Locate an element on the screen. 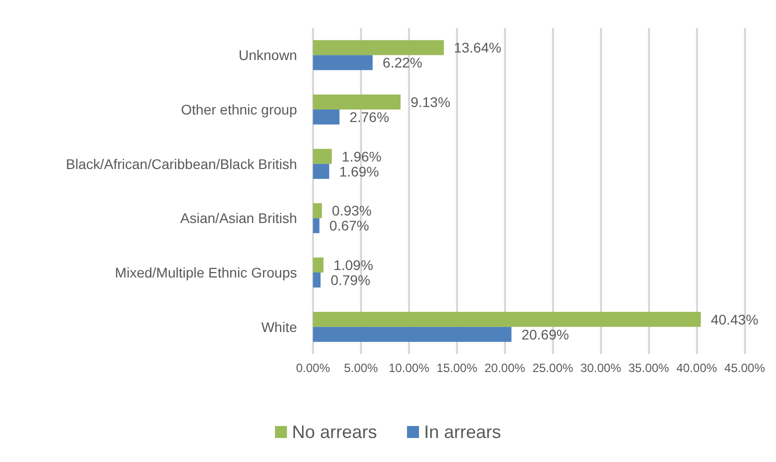  y-tick-label: White is located at coordinates (279, 326).